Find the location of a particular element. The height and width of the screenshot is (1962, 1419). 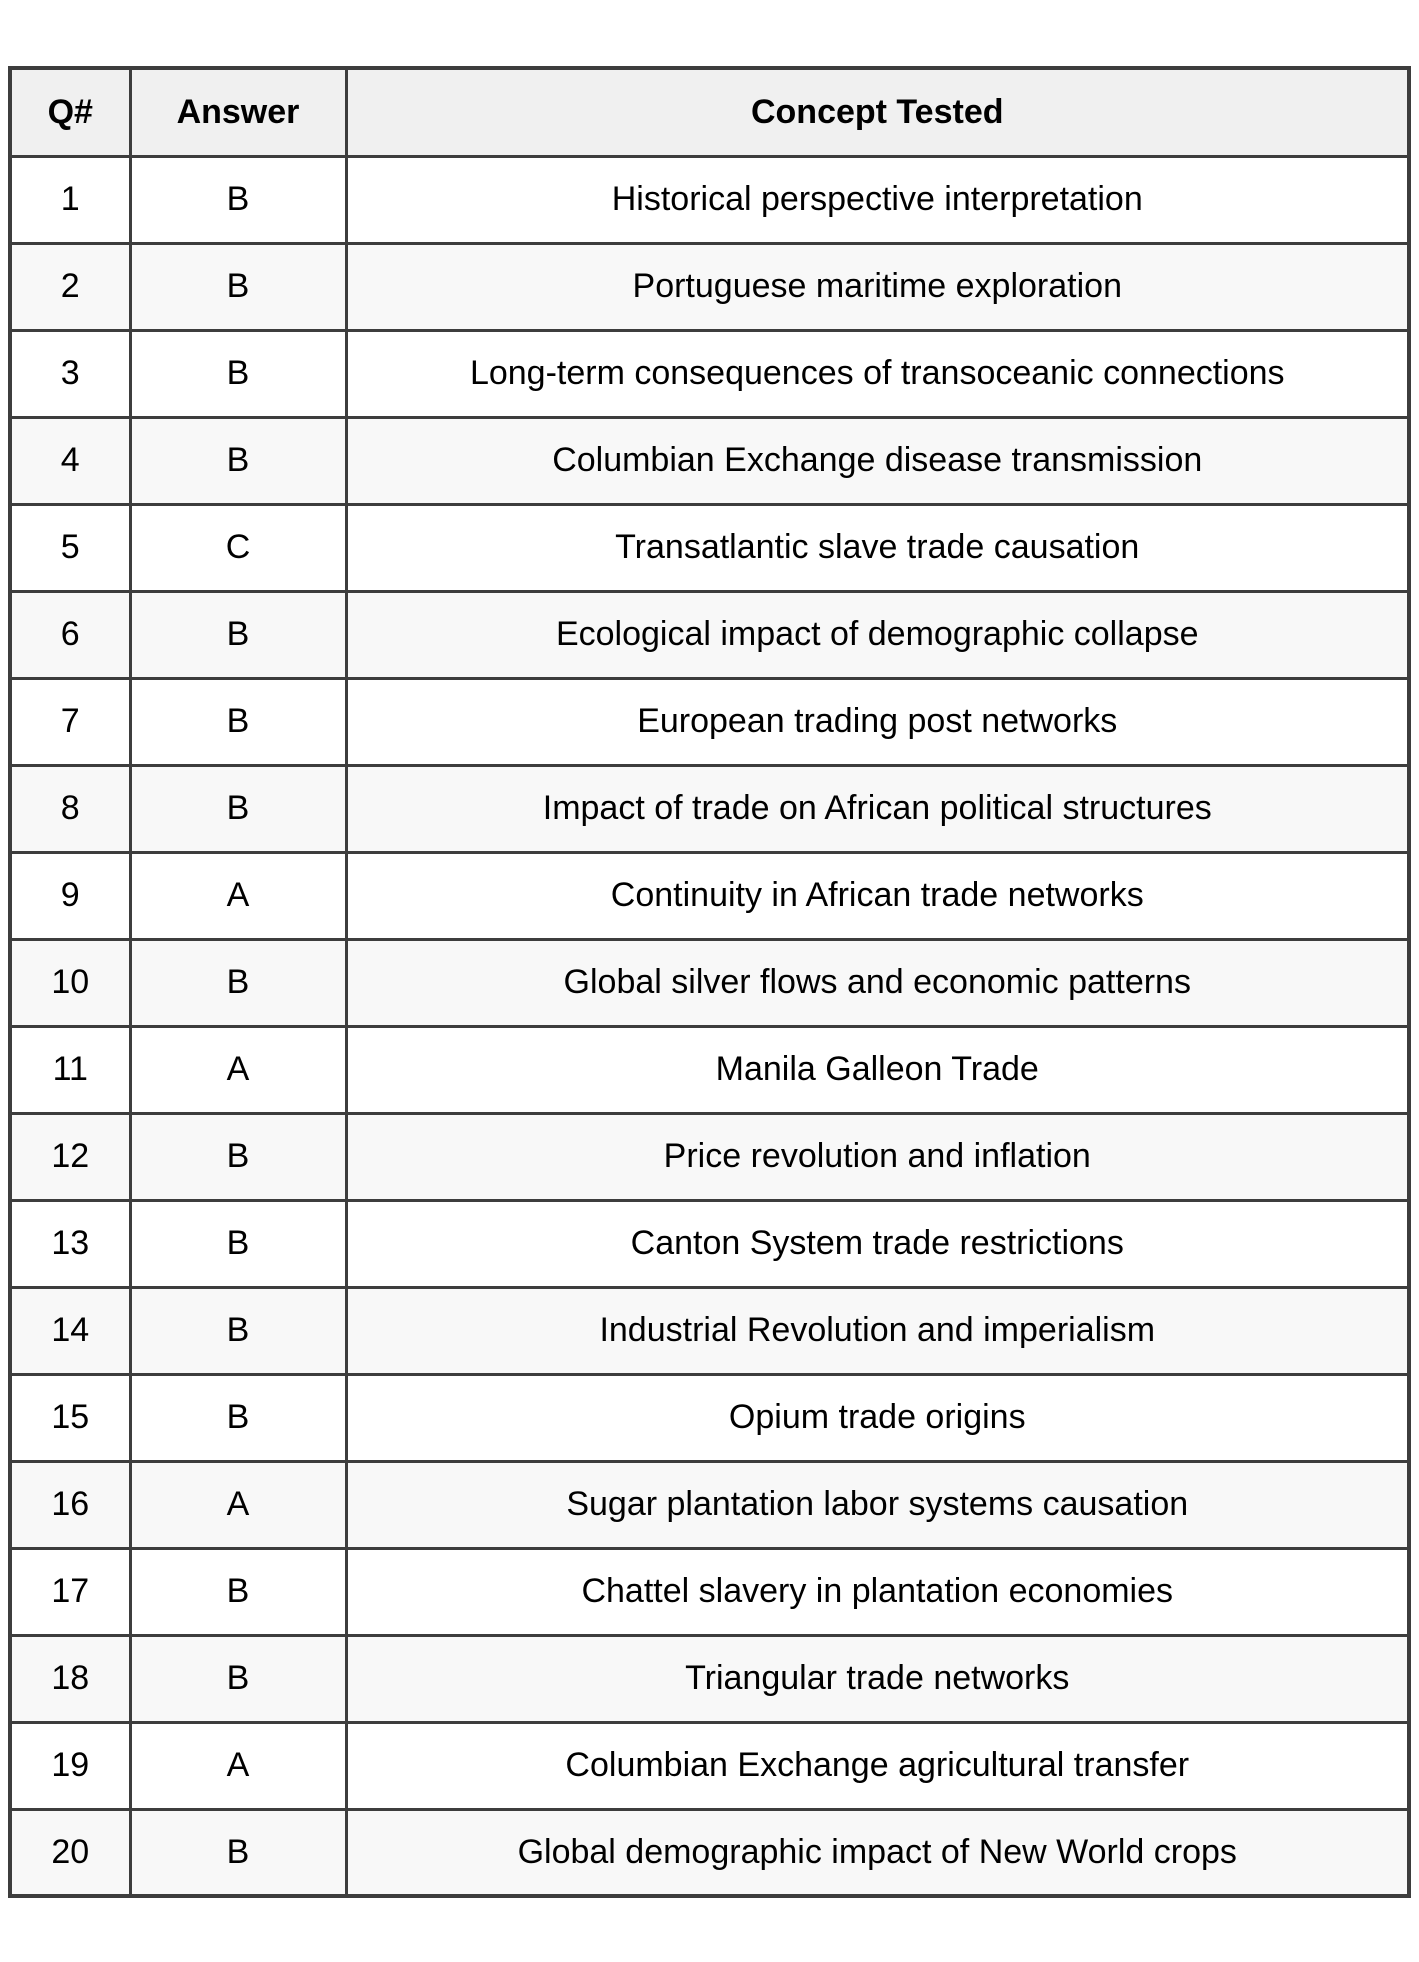

q-number-cell: 1 is located at coordinates (70, 199).